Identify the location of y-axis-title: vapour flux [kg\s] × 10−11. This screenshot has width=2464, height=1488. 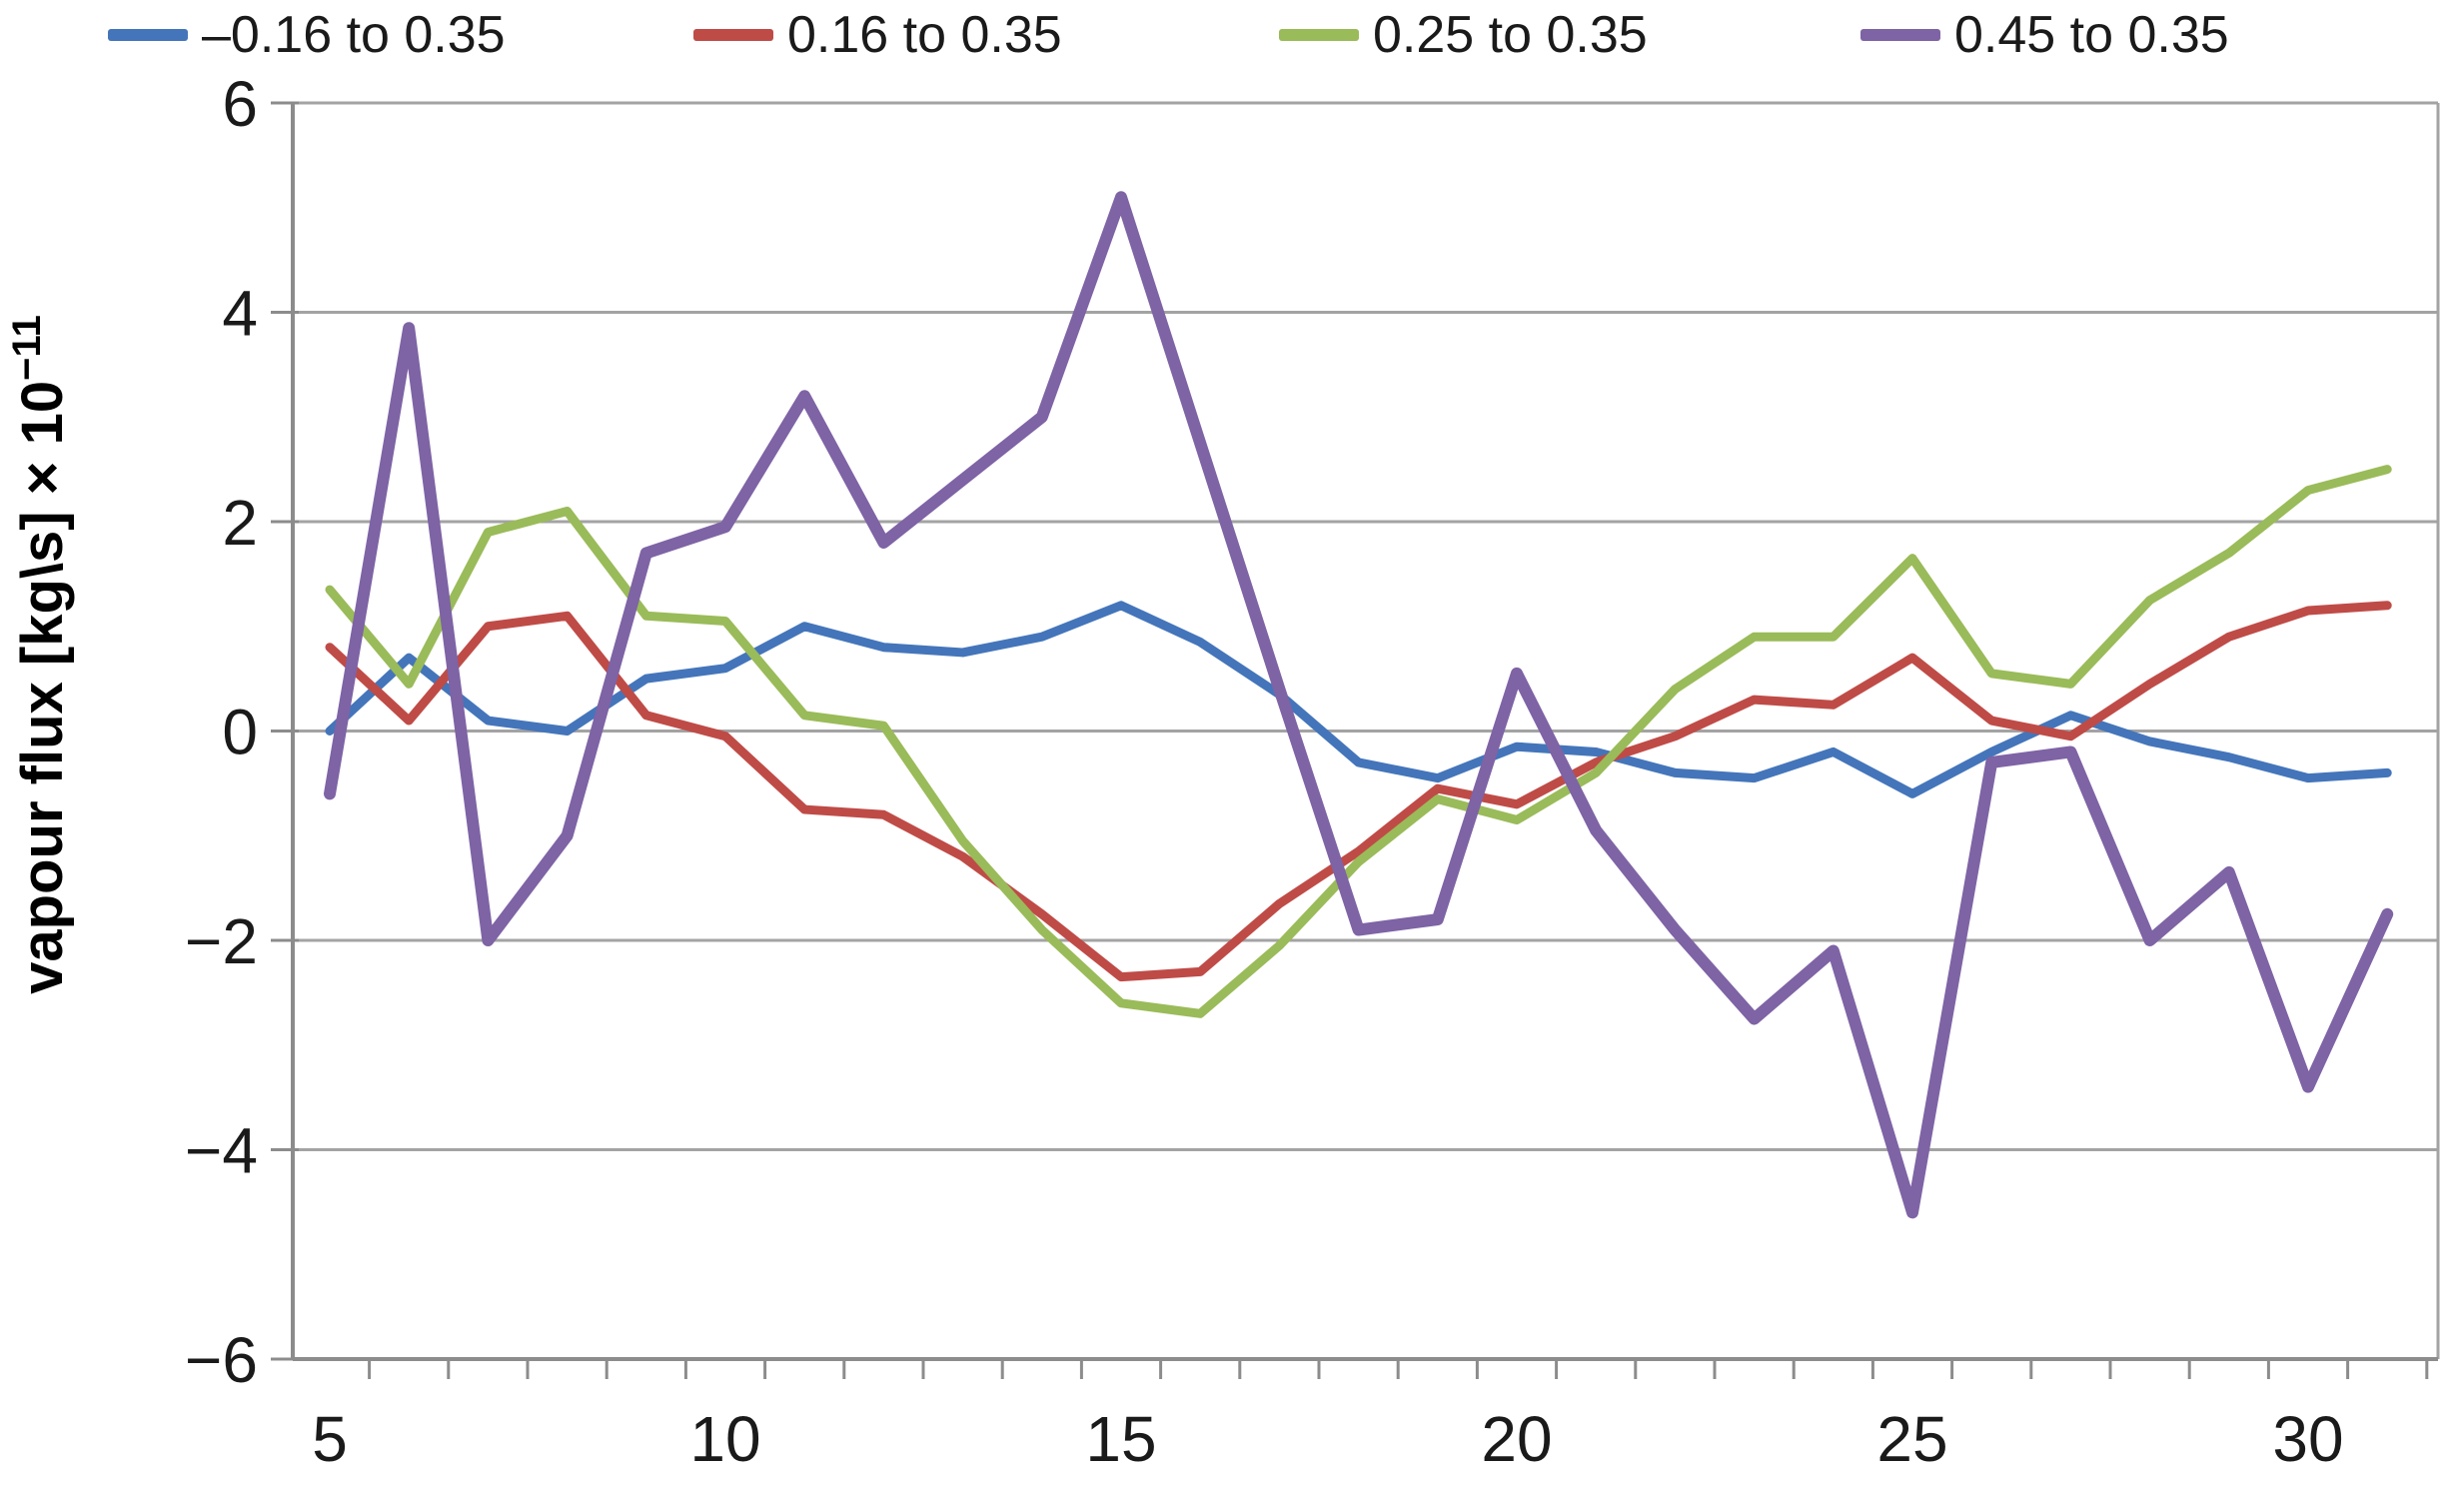
(40, 655).